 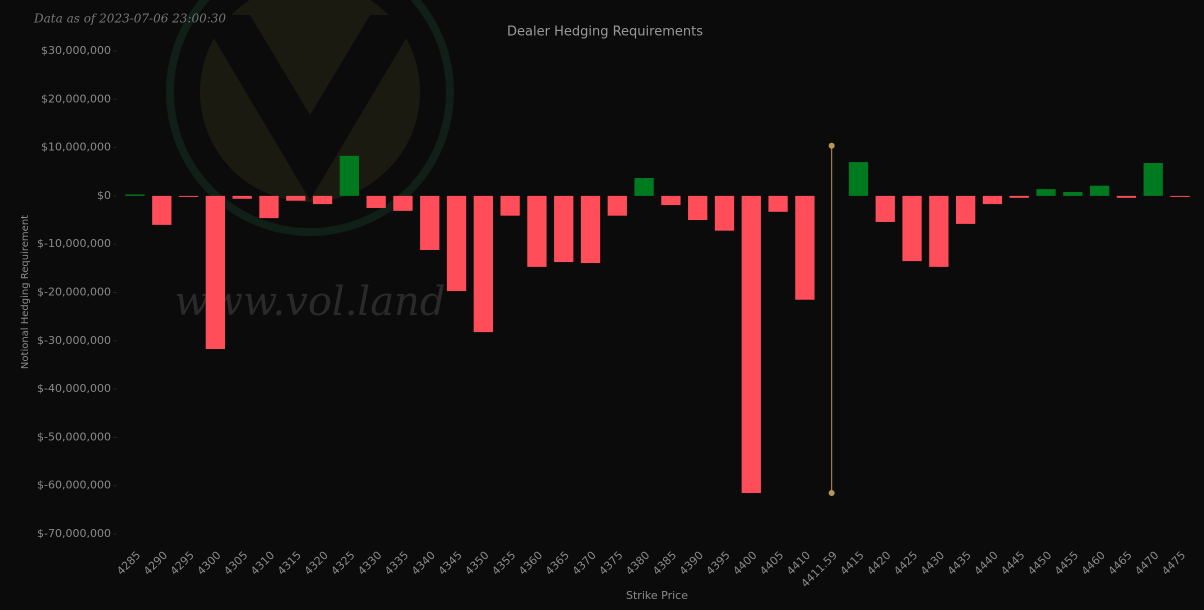 I want to click on y-tick-label: $-10,000,000, so click(x=74, y=243).